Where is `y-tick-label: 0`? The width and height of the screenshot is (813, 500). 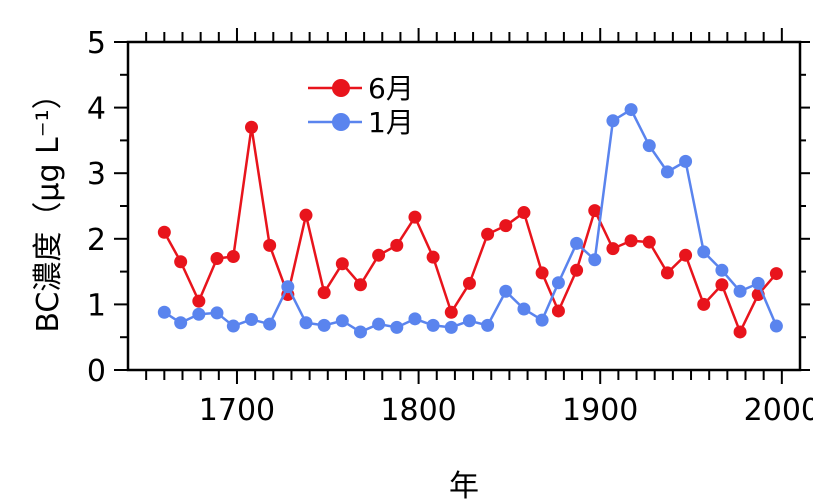
y-tick-label: 0 is located at coordinates (96, 371).